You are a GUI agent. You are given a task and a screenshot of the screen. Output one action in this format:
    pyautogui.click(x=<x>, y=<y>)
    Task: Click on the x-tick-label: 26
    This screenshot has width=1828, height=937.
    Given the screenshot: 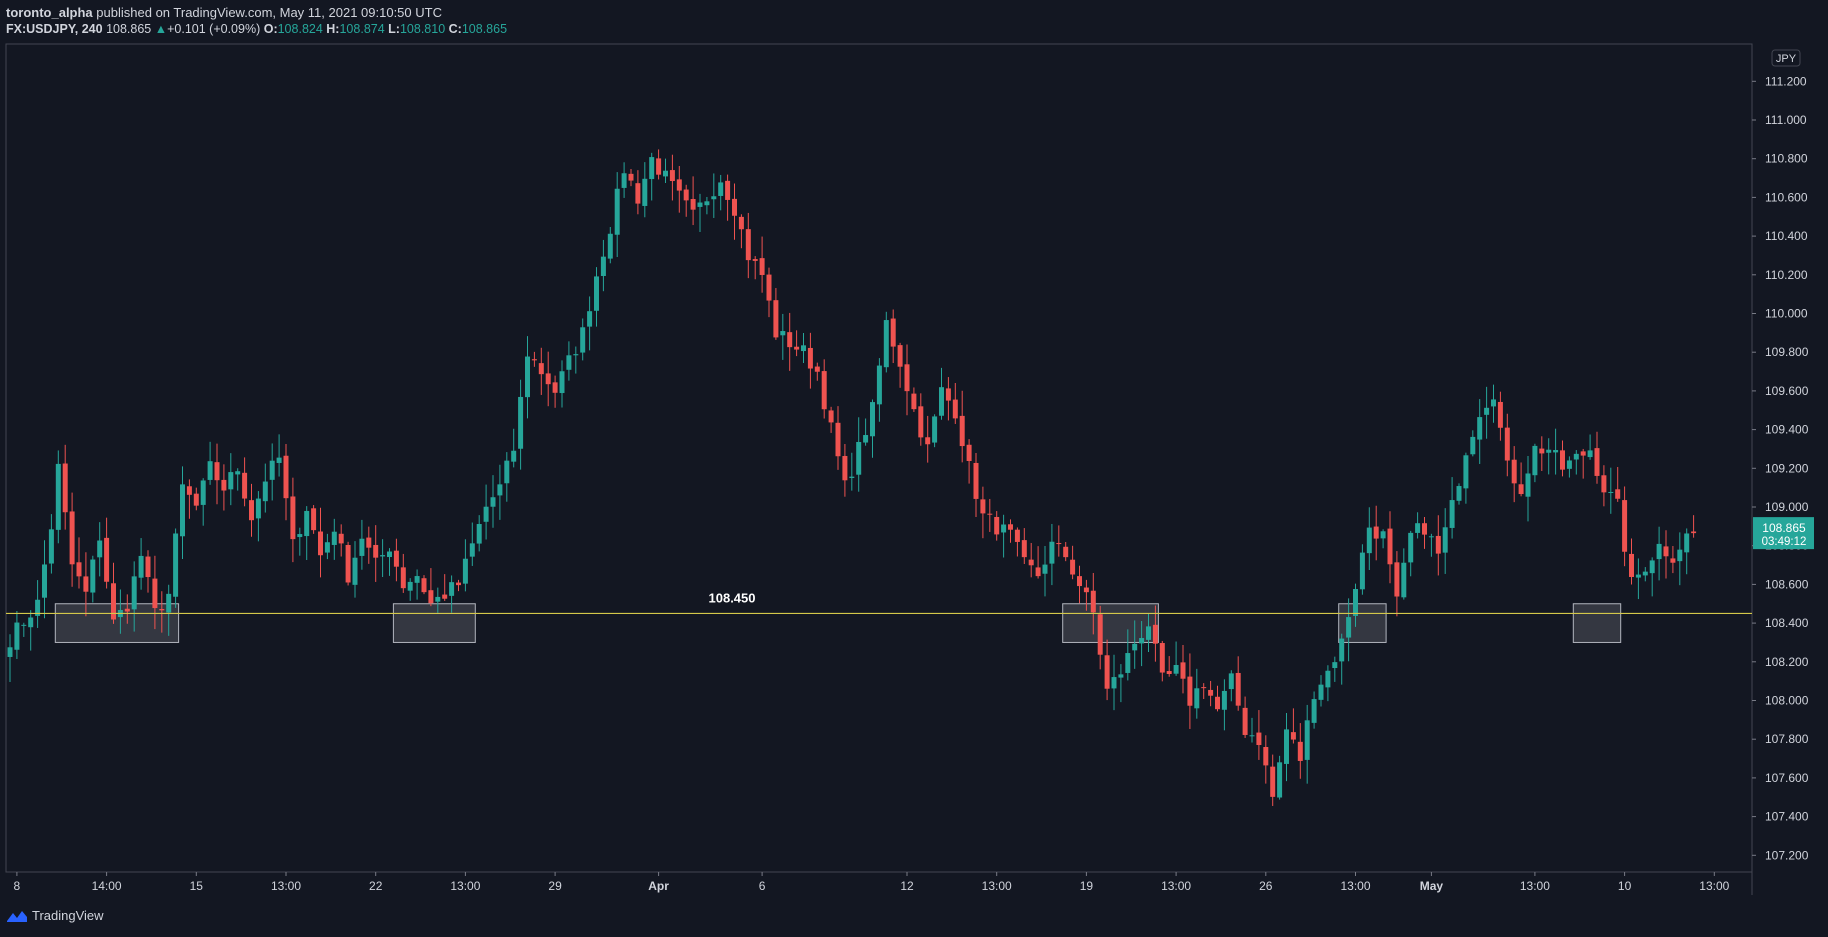 What is the action you would take?
    pyautogui.click(x=1266, y=886)
    